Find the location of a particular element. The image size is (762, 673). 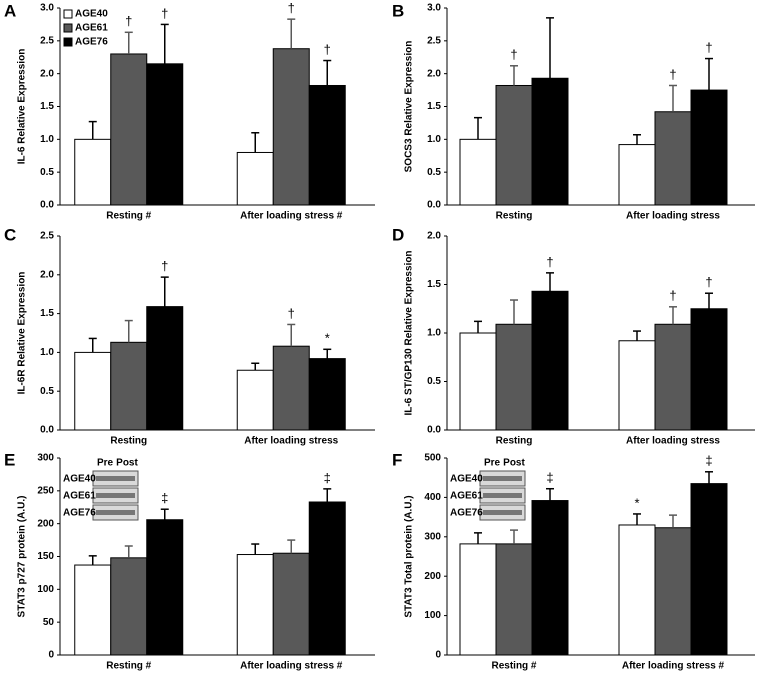

inset-column-label: Pre is located at coordinates (492, 463).